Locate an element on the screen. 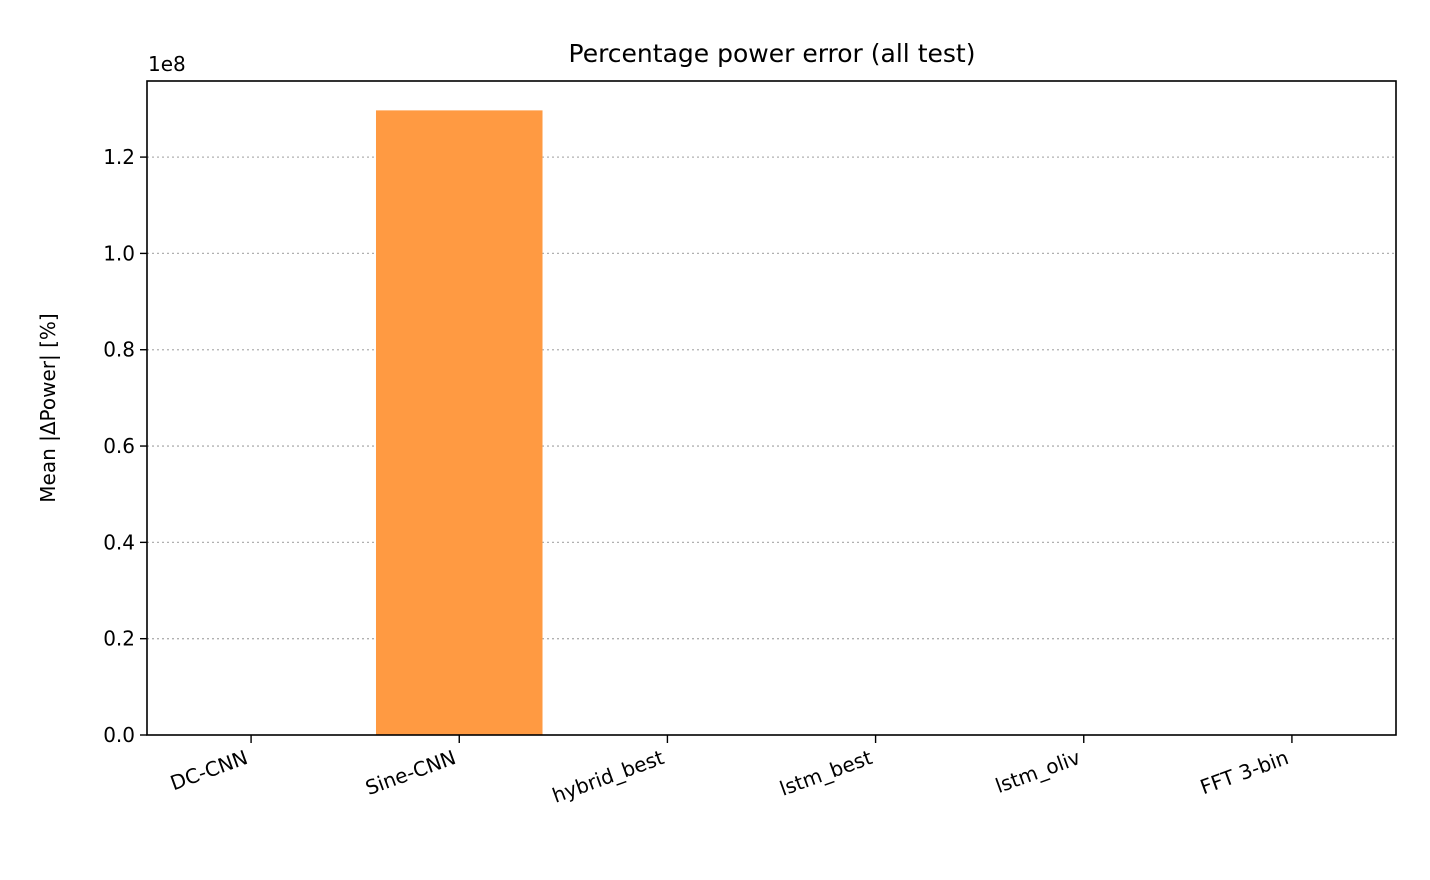 This screenshot has height=880, width=1430. y-axis-multiplier: 1e8 is located at coordinates (167, 64).